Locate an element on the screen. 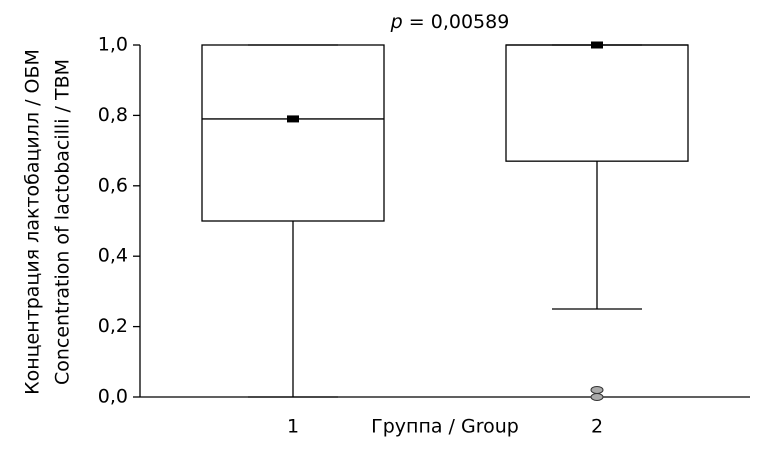 The width and height of the screenshot is (765, 450). x-axis-label: Группа / Group is located at coordinates (445, 427).